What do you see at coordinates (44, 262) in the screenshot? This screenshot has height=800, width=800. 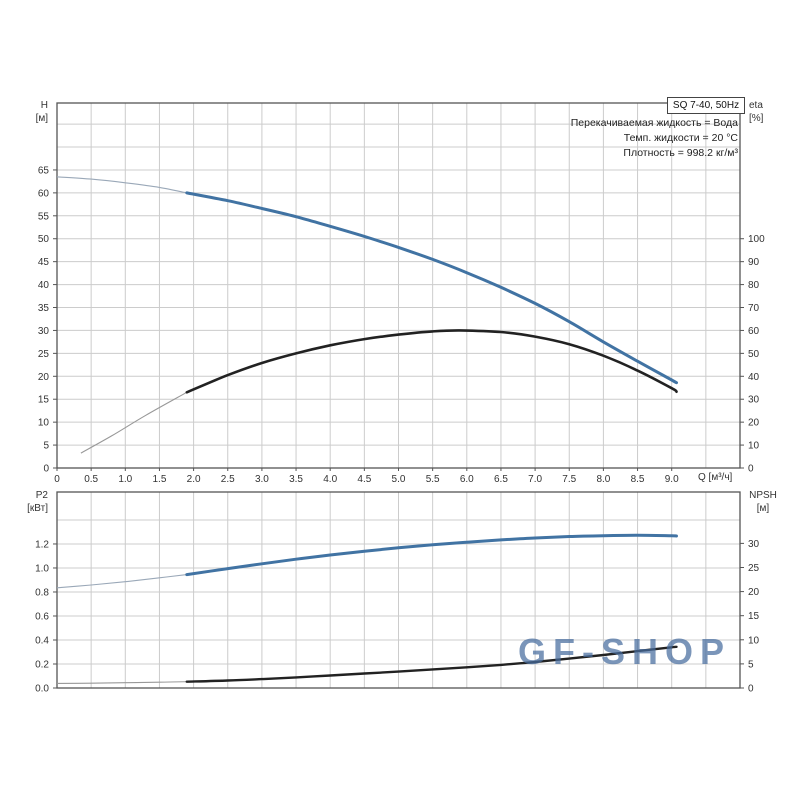 I see `y-left-tick-label: 45` at bounding box center [44, 262].